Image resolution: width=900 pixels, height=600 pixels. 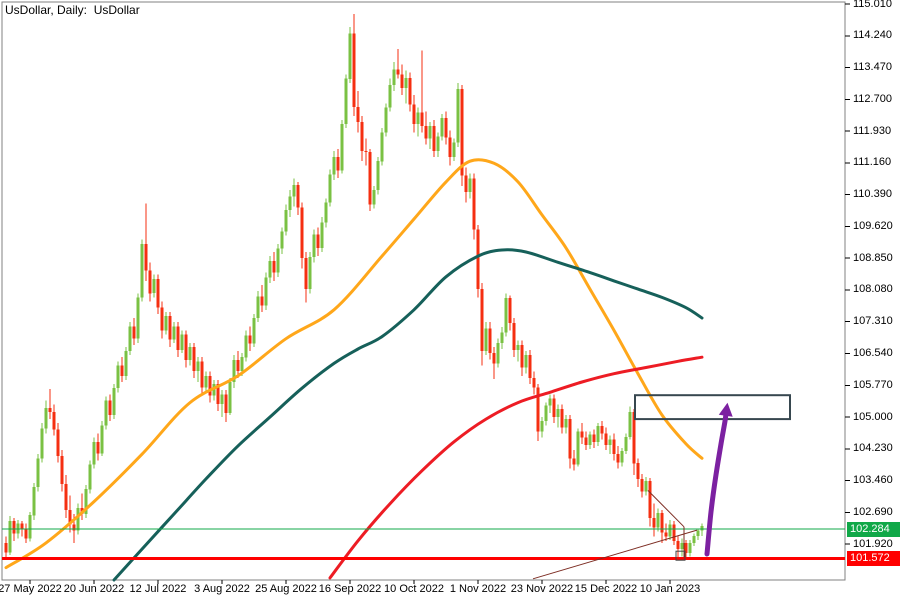 What do you see at coordinates (873, 257) in the screenshot?
I see `y-axis-label: 108.850` at bounding box center [873, 257].